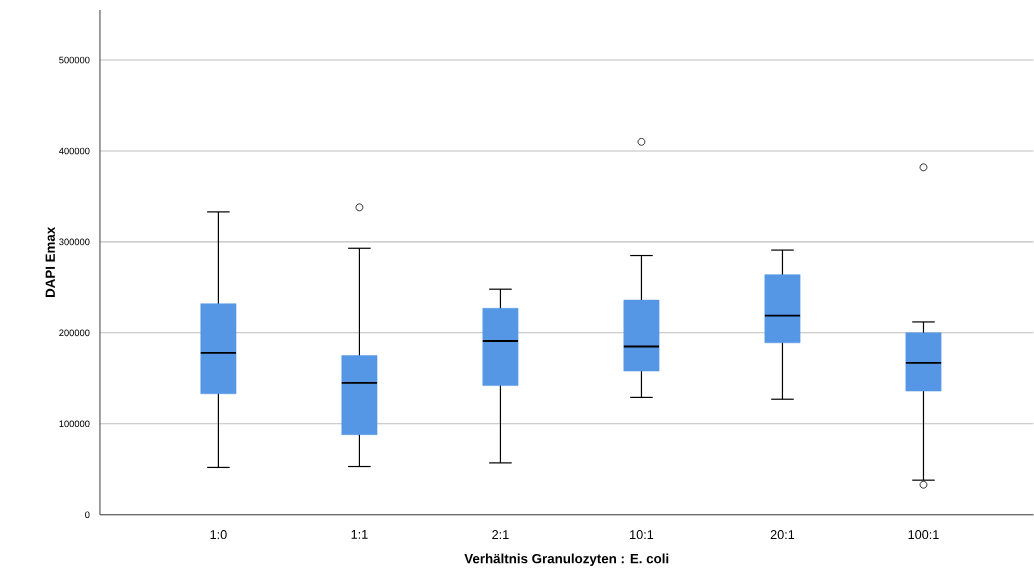 This screenshot has width=1034, height=586. What do you see at coordinates (642, 535) in the screenshot?
I see `x-tick-label: 10:1` at bounding box center [642, 535].